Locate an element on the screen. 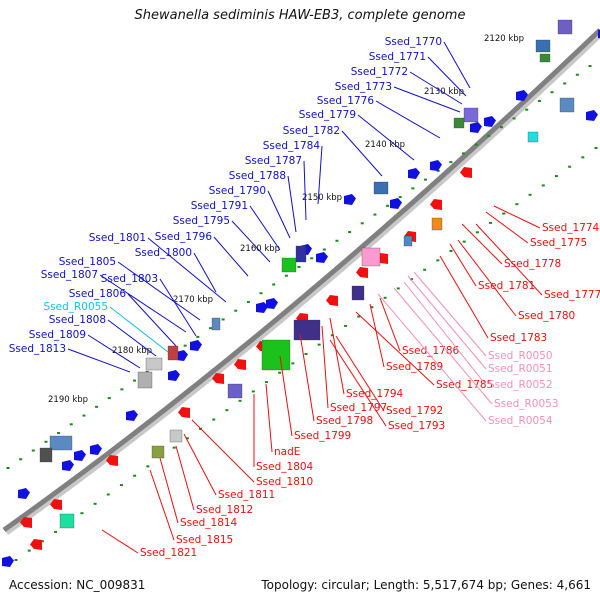  gene-label-reverse: Ssed_1778 is located at coordinates (532, 264).